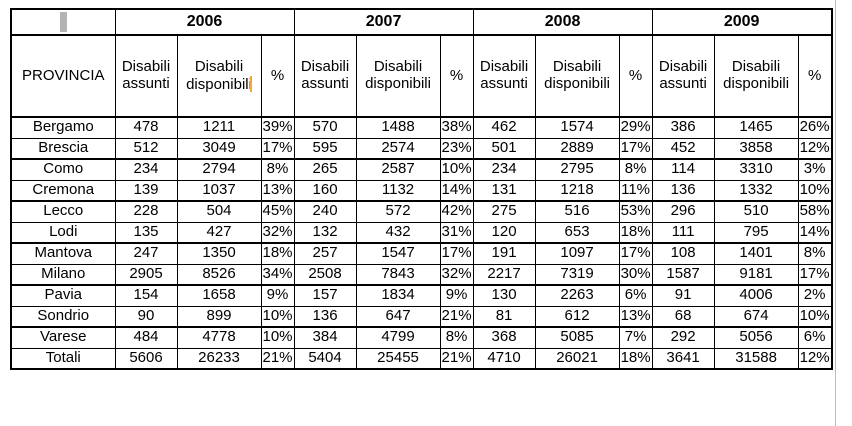  I want to click on cell-cremona-2007-assunti: 160, so click(325, 190).